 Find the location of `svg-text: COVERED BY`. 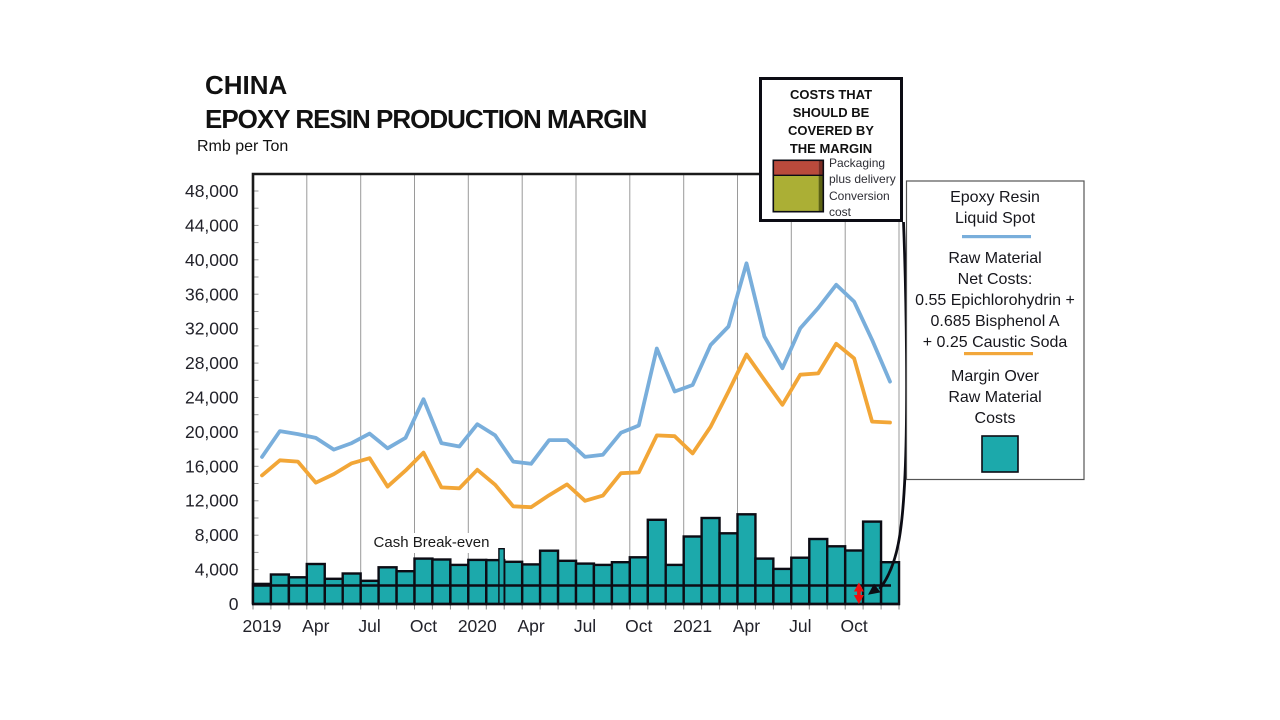

svg-text: COVERED BY is located at coordinates (831, 130).